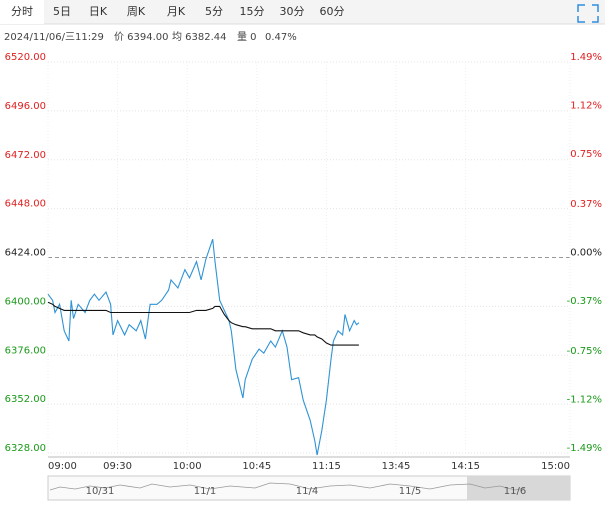 The height and width of the screenshot is (506, 605). Describe the element at coordinates (332, 11) in the screenshot. I see `tab: 60分` at that location.